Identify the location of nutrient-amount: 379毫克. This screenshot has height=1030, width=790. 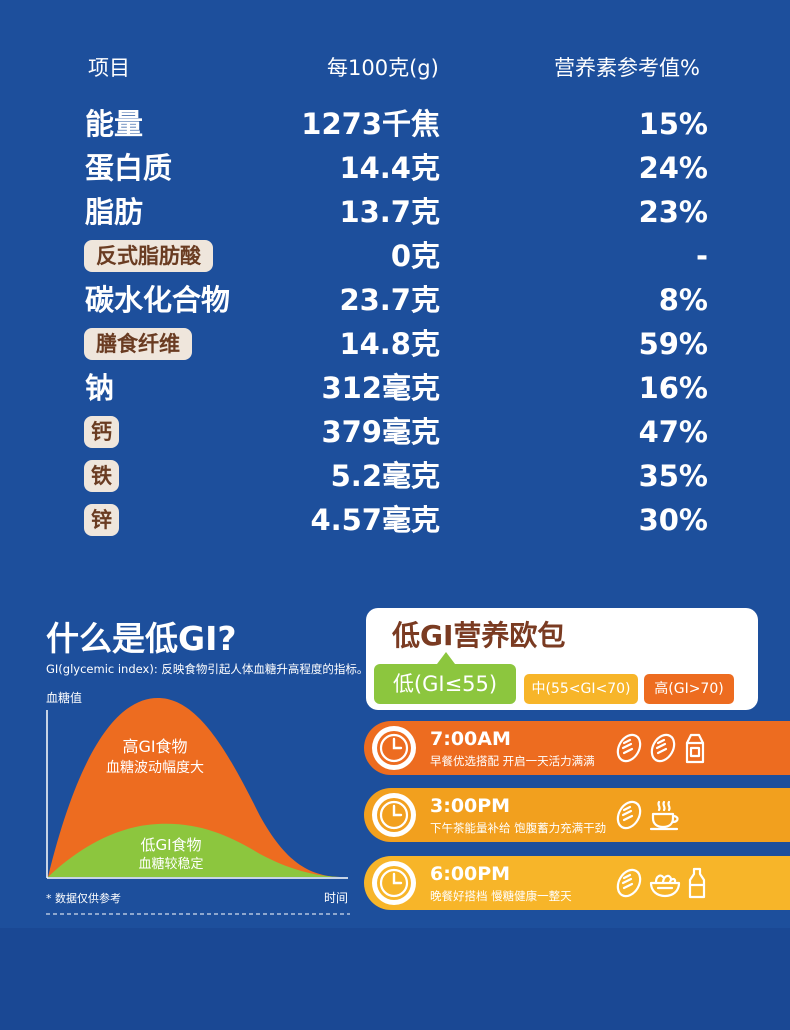
(380, 432).